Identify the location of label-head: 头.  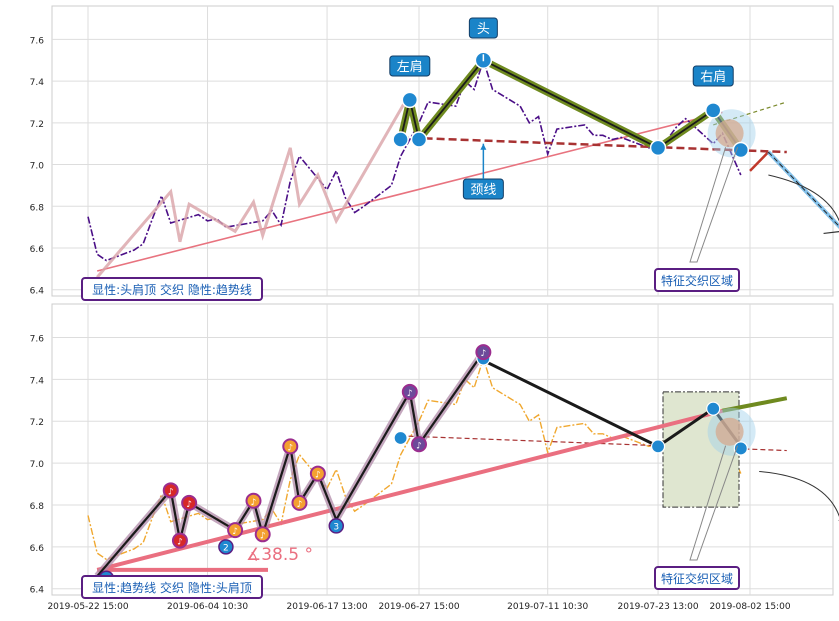
(483, 29).